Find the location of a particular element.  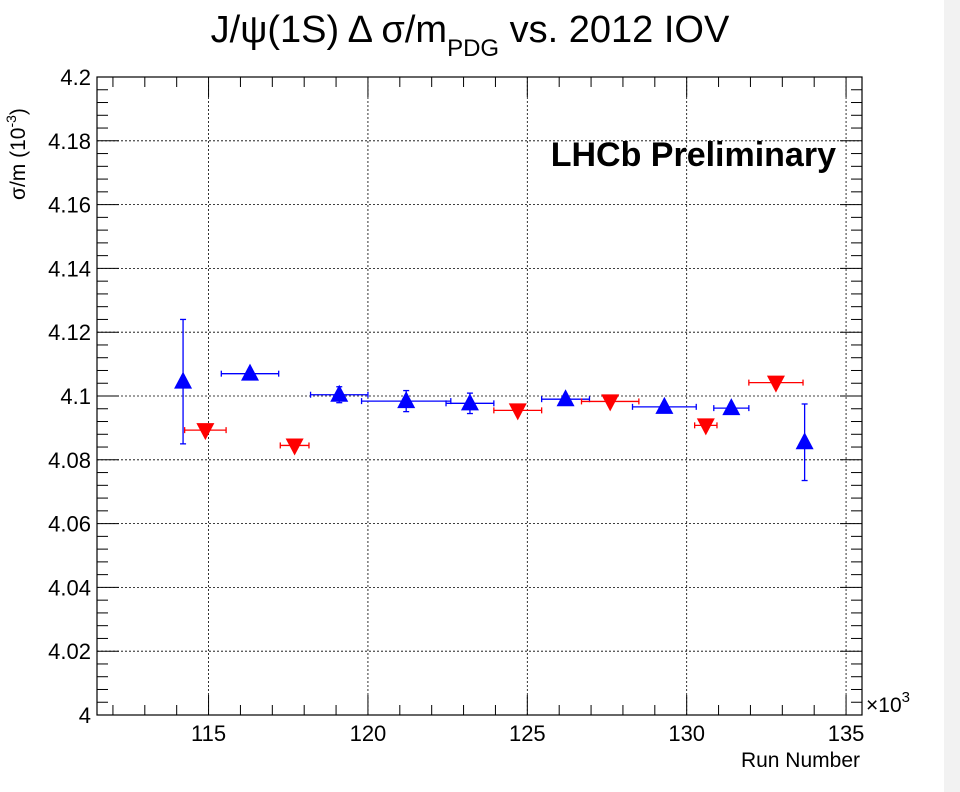

y-tick-label: 4.06 is located at coordinates (69, 524).